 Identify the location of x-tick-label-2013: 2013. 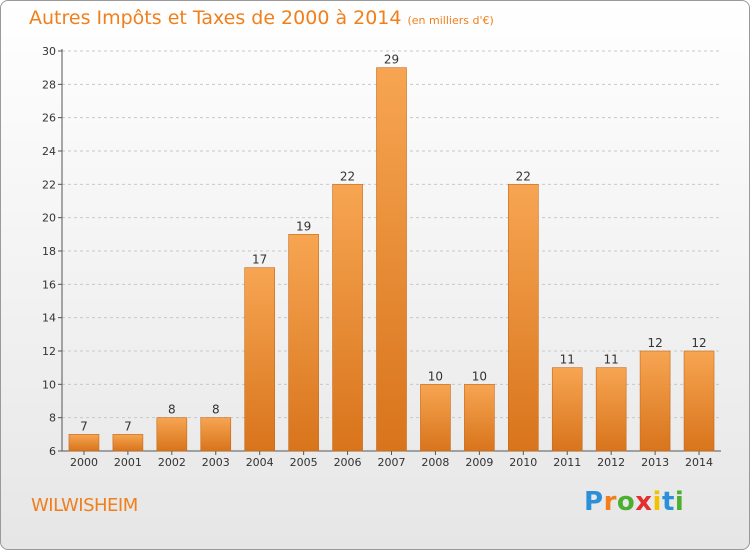
(655, 462).